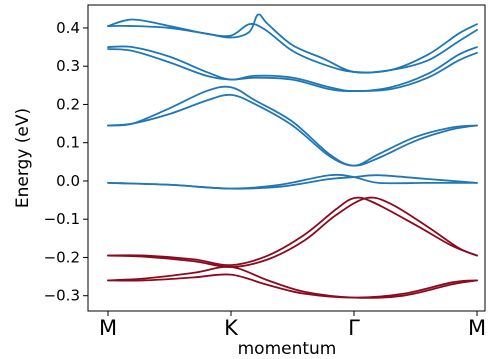  What do you see at coordinates (231, 328) in the screenshot?
I see `x-tick-label: K` at bounding box center [231, 328].